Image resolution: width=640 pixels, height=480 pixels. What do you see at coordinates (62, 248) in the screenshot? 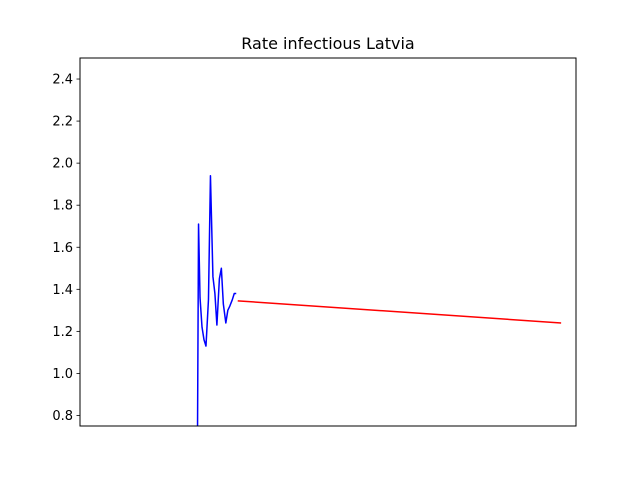
I see `y-tick-label: 1.6` at bounding box center [62, 248].